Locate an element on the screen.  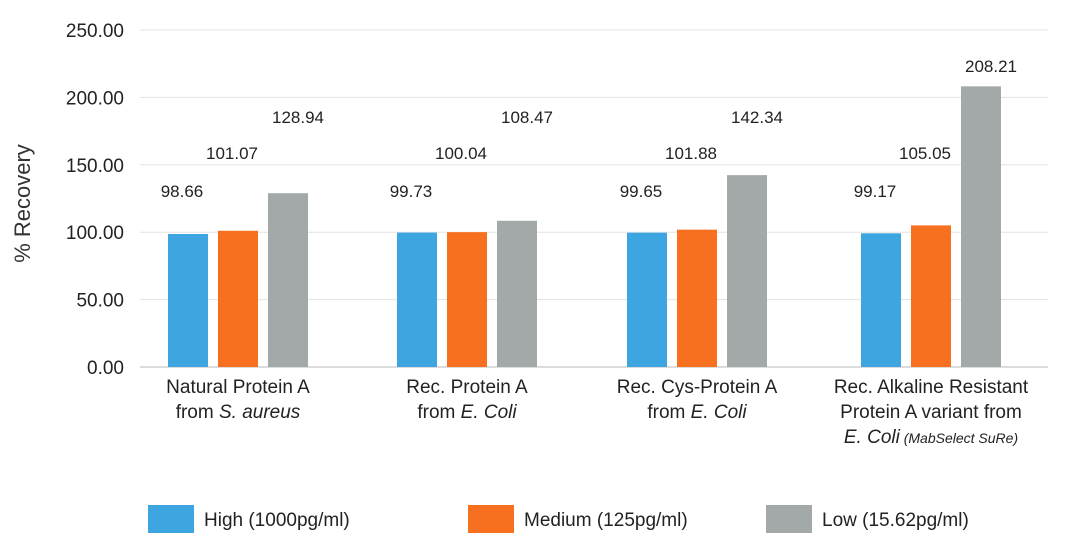
data-label: 208.21 is located at coordinates (991, 66).